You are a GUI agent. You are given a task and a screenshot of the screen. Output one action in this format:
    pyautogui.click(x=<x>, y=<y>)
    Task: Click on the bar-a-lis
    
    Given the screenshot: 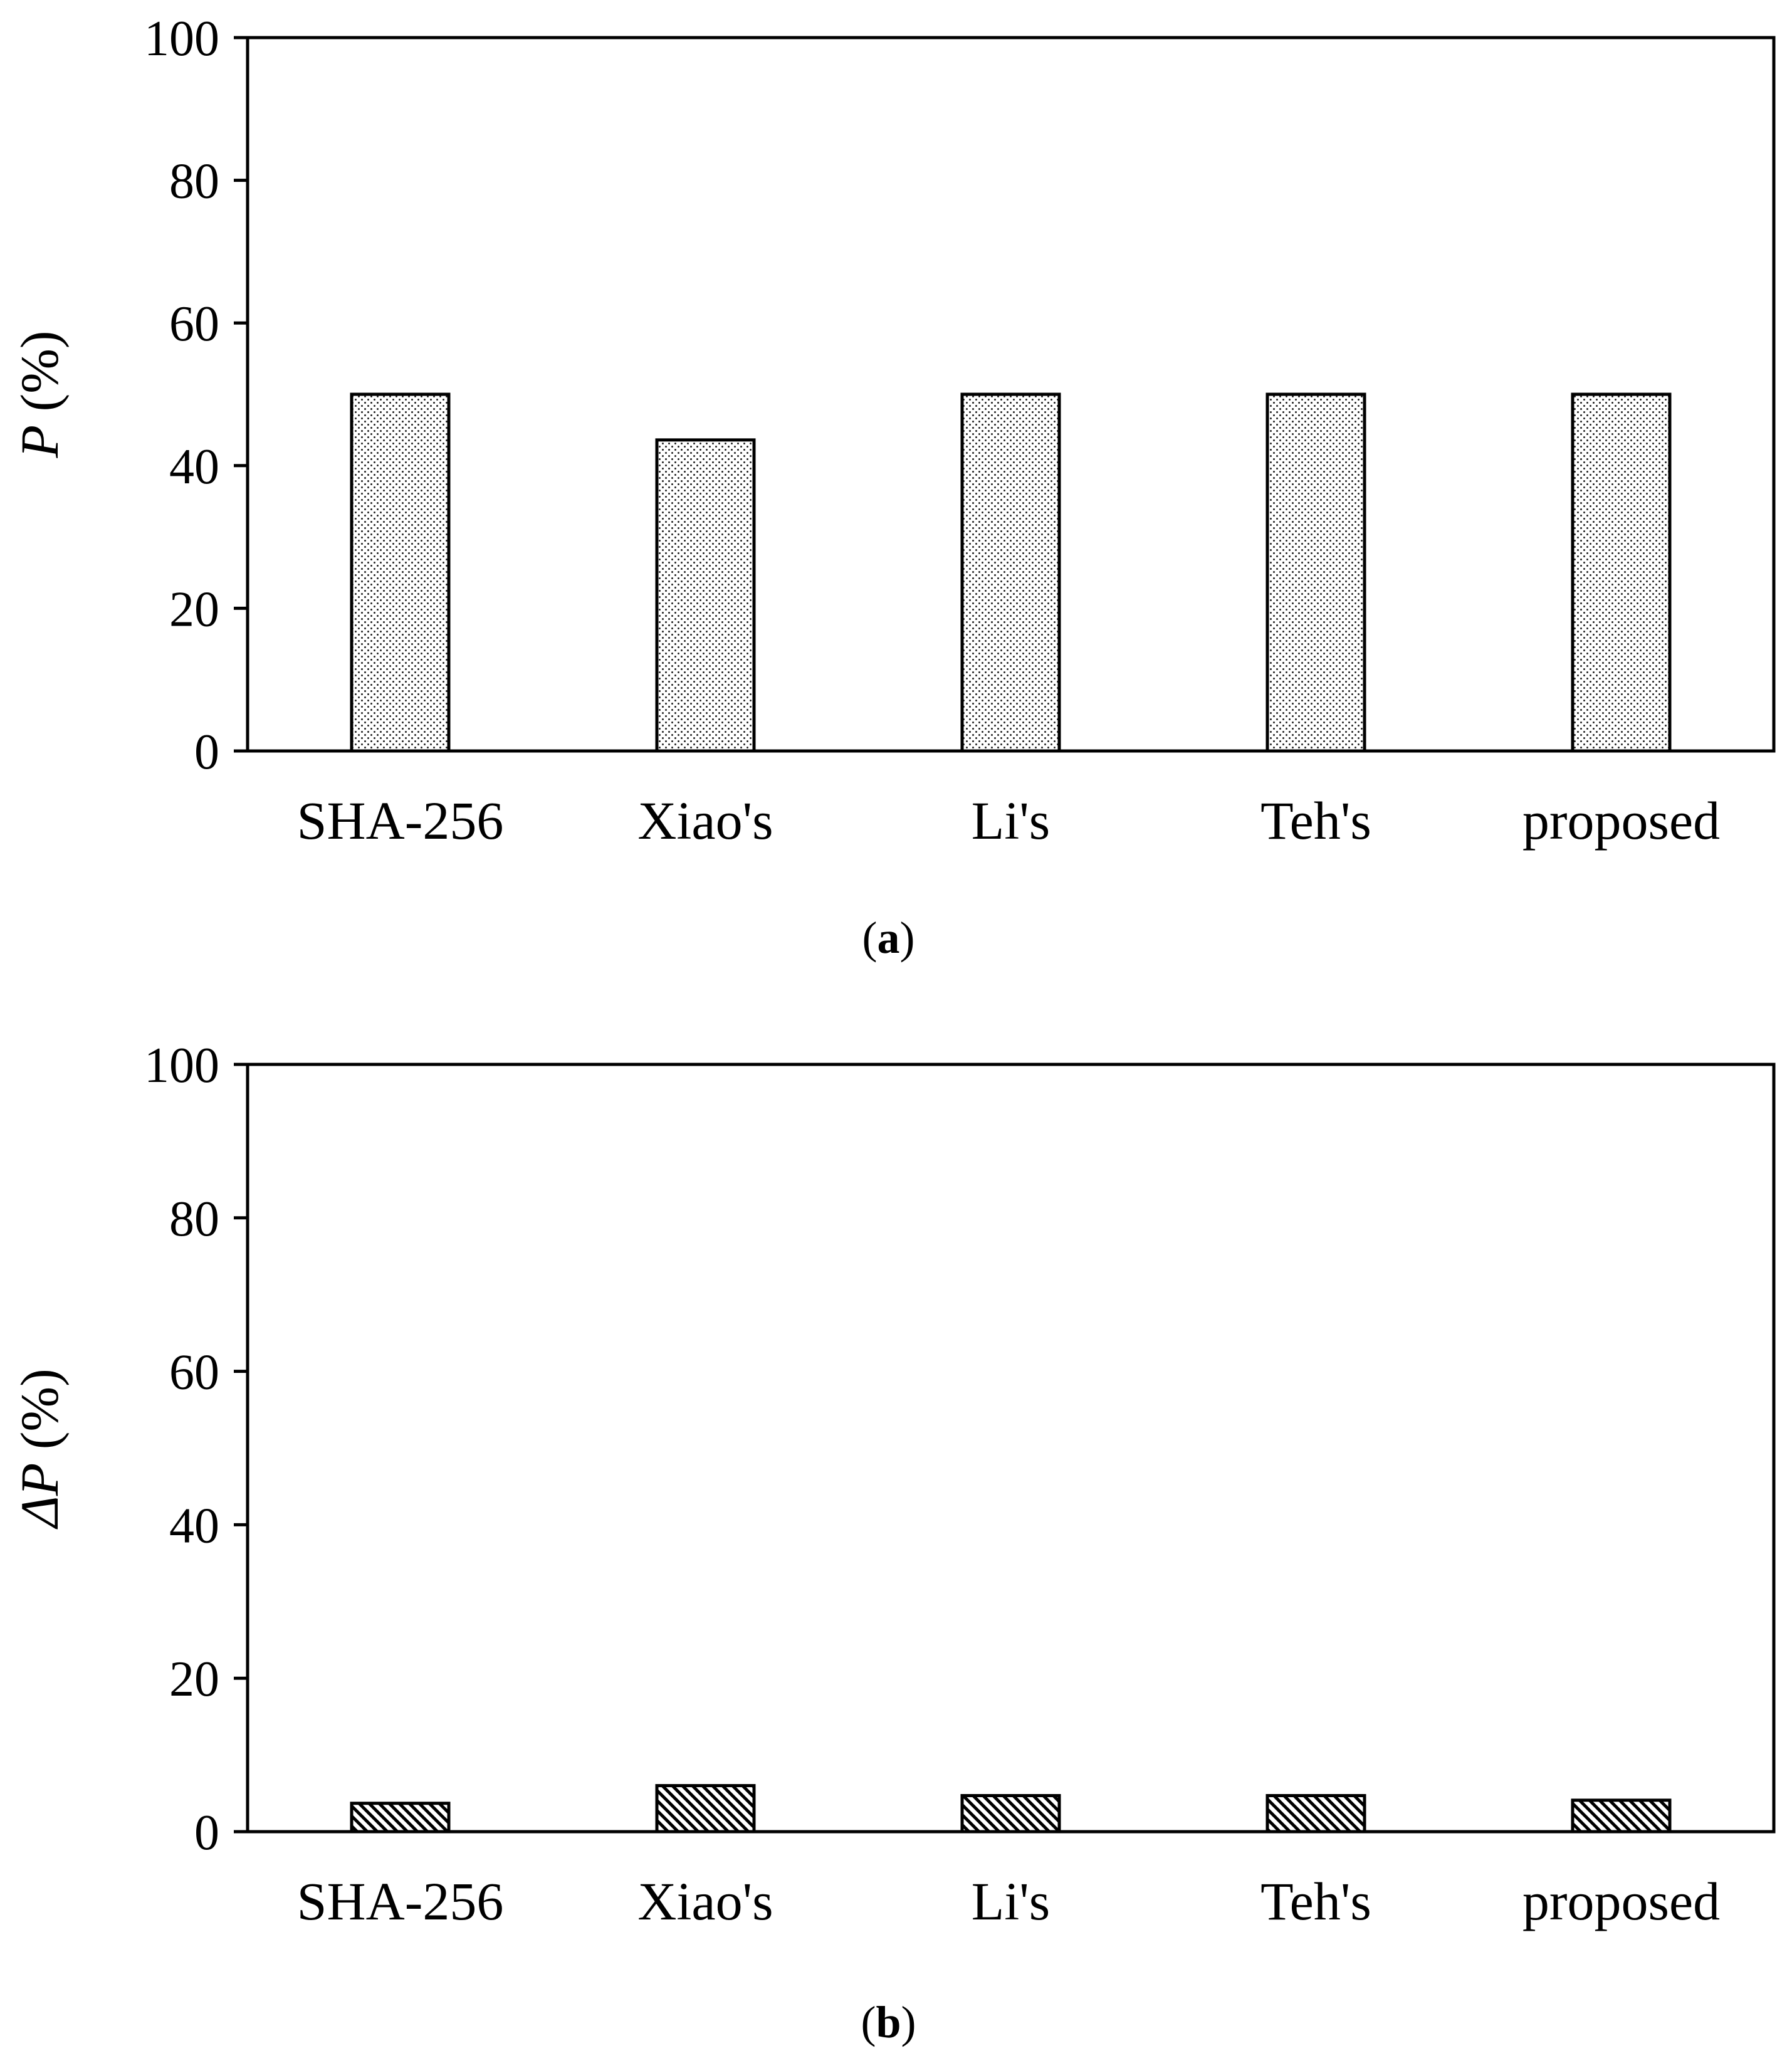 What is the action you would take?
    pyautogui.click(x=1010, y=573)
    